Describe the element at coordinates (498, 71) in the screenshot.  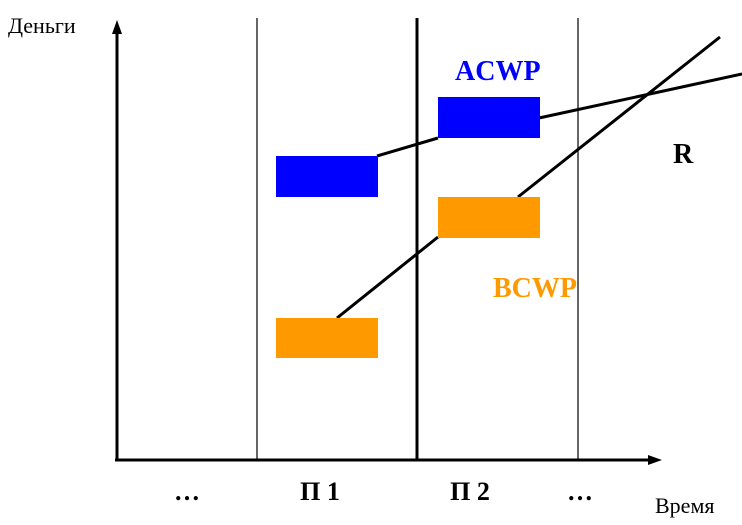
I see `acwp-label: ACWP` at that location.